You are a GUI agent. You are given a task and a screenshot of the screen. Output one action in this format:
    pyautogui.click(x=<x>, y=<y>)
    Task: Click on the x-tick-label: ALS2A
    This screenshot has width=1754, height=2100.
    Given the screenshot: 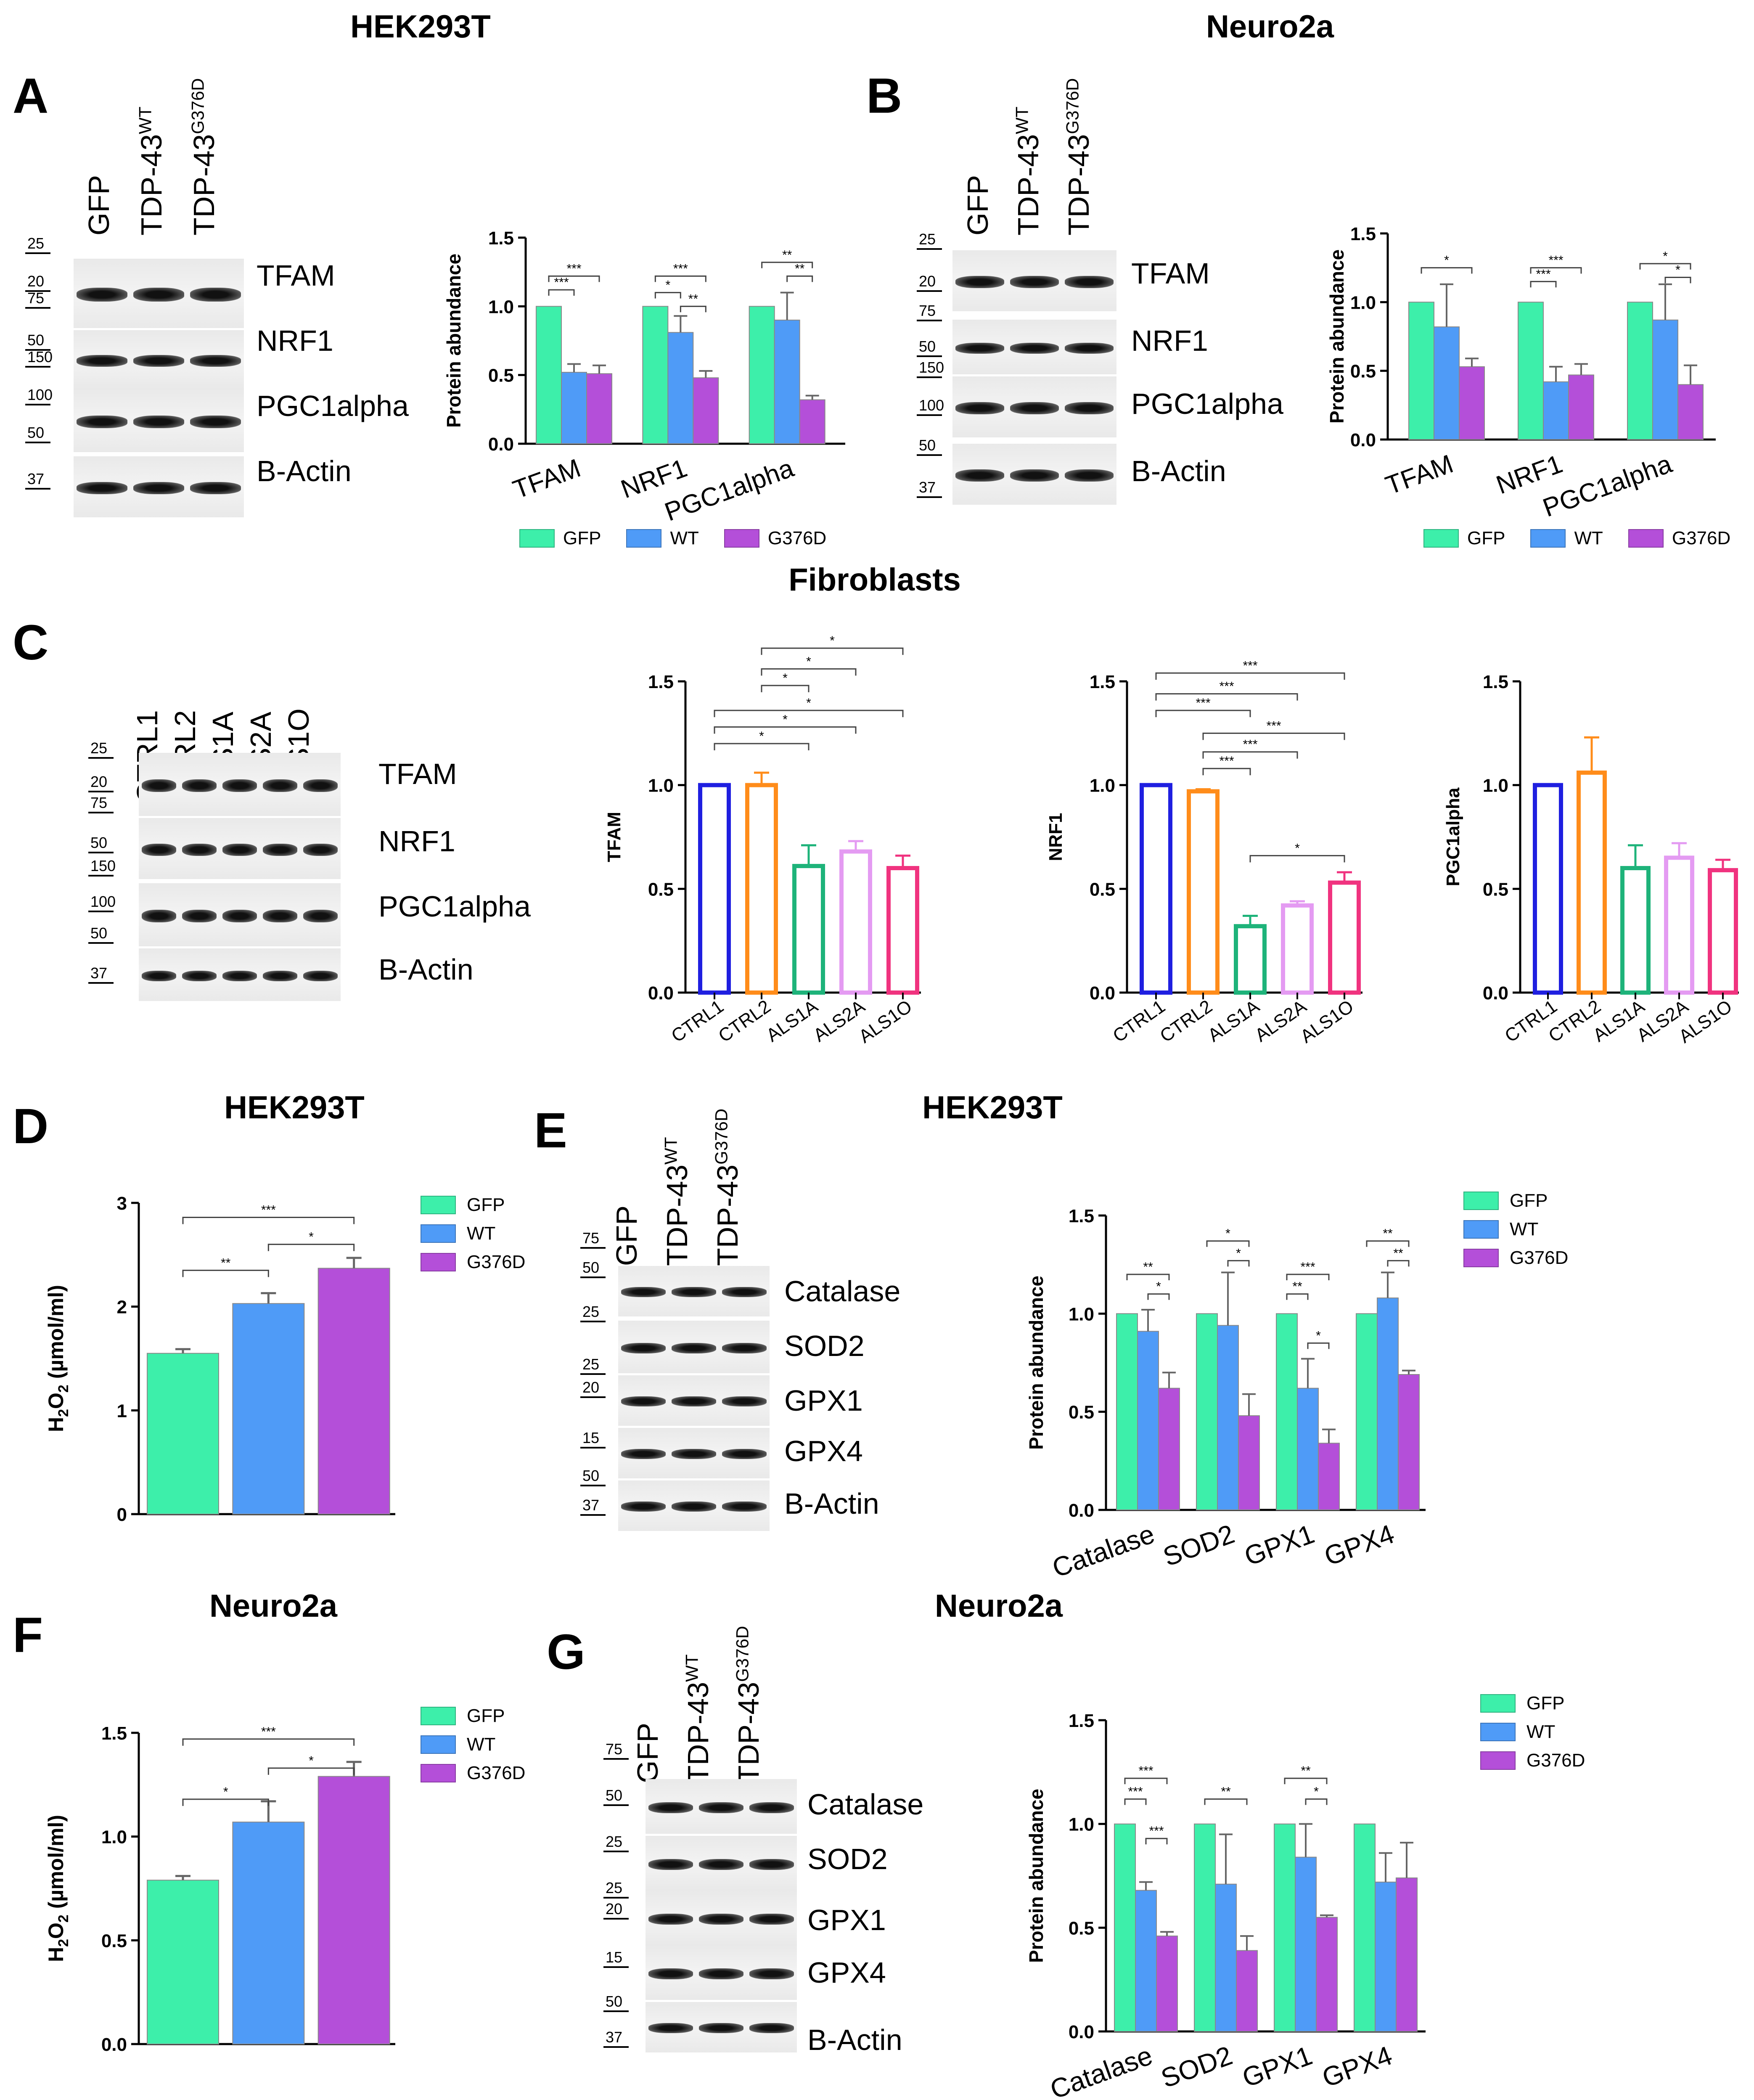 What is the action you would take?
    pyautogui.click(x=839, y=1021)
    